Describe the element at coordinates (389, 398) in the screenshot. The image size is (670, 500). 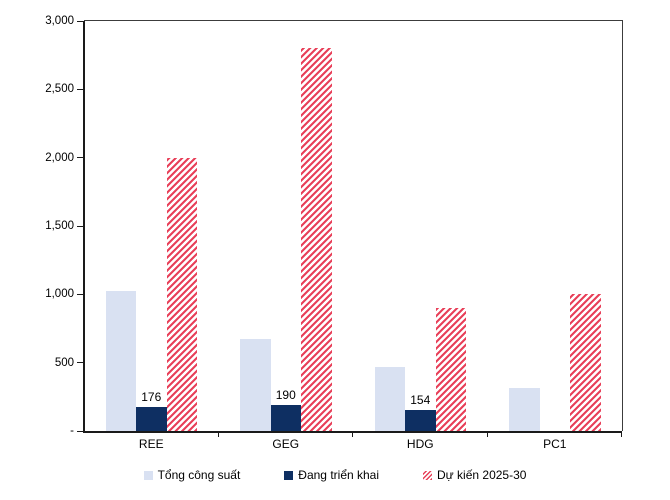
I see `bar-hdg-series1` at that location.